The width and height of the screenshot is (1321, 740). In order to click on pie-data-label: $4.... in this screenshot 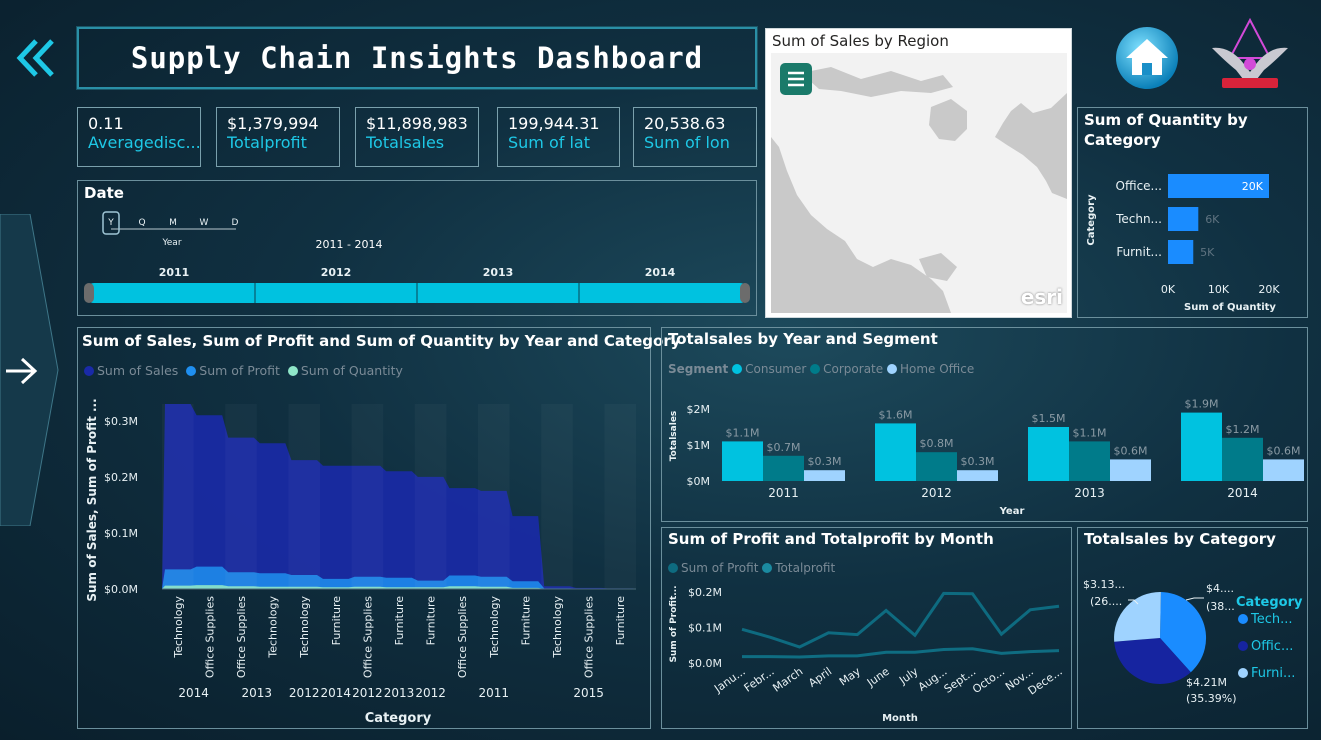, I will do `click(1220, 588)`.